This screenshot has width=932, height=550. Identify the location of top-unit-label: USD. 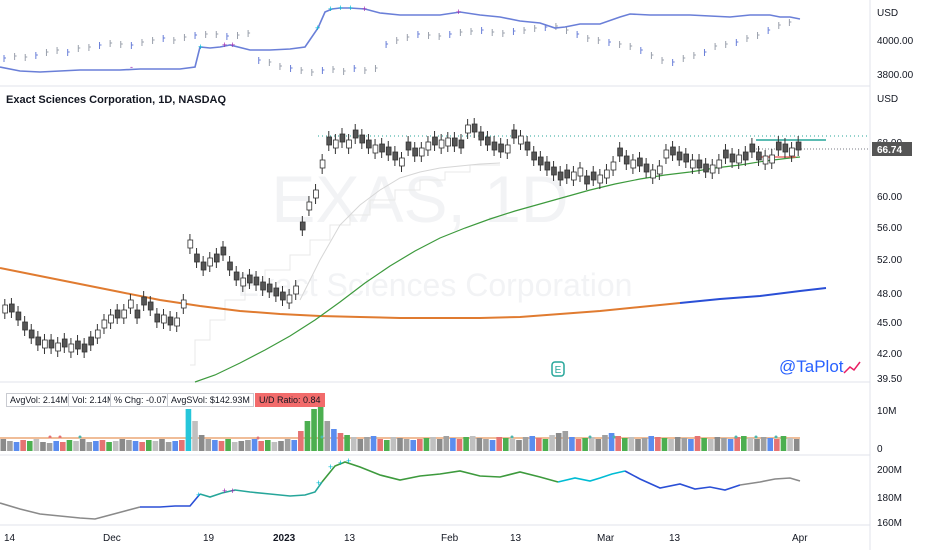
(887, 13).